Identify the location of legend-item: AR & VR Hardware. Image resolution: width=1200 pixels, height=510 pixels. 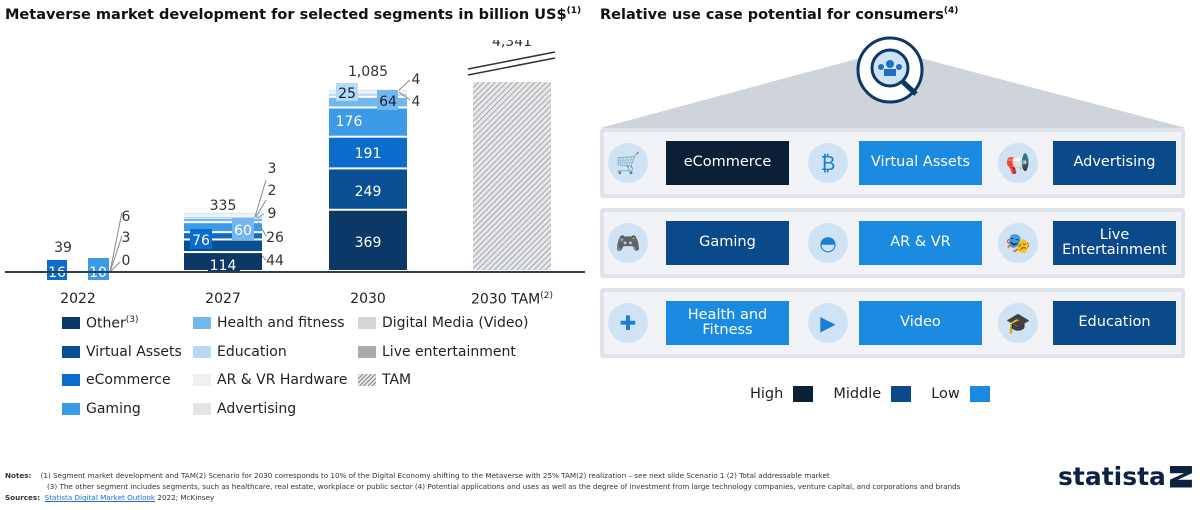
(270, 380).